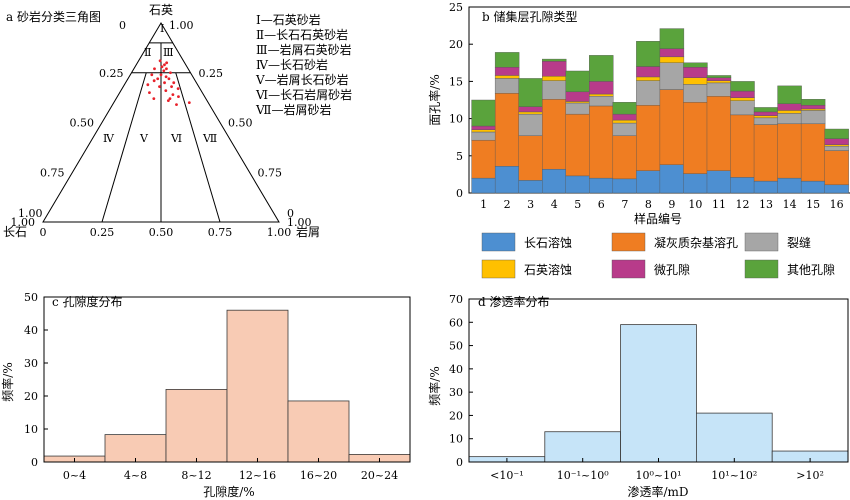 This screenshot has width=850, height=500. What do you see at coordinates (176, 138) in the screenshot?
I see `zone-label: Ⅵ` at bounding box center [176, 138].